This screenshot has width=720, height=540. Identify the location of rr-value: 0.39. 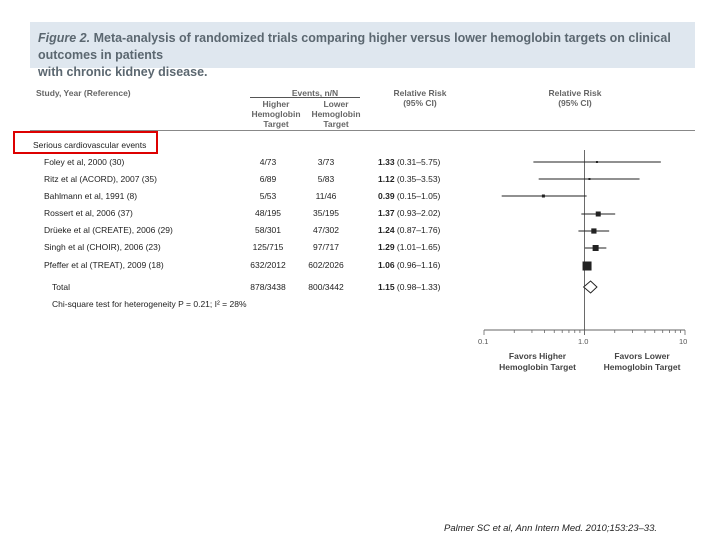
(386, 196).